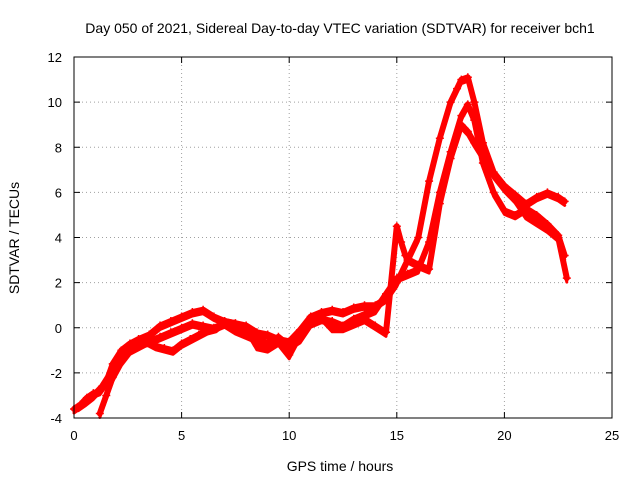  I want to click on y-tick-label: 2, so click(58, 283).